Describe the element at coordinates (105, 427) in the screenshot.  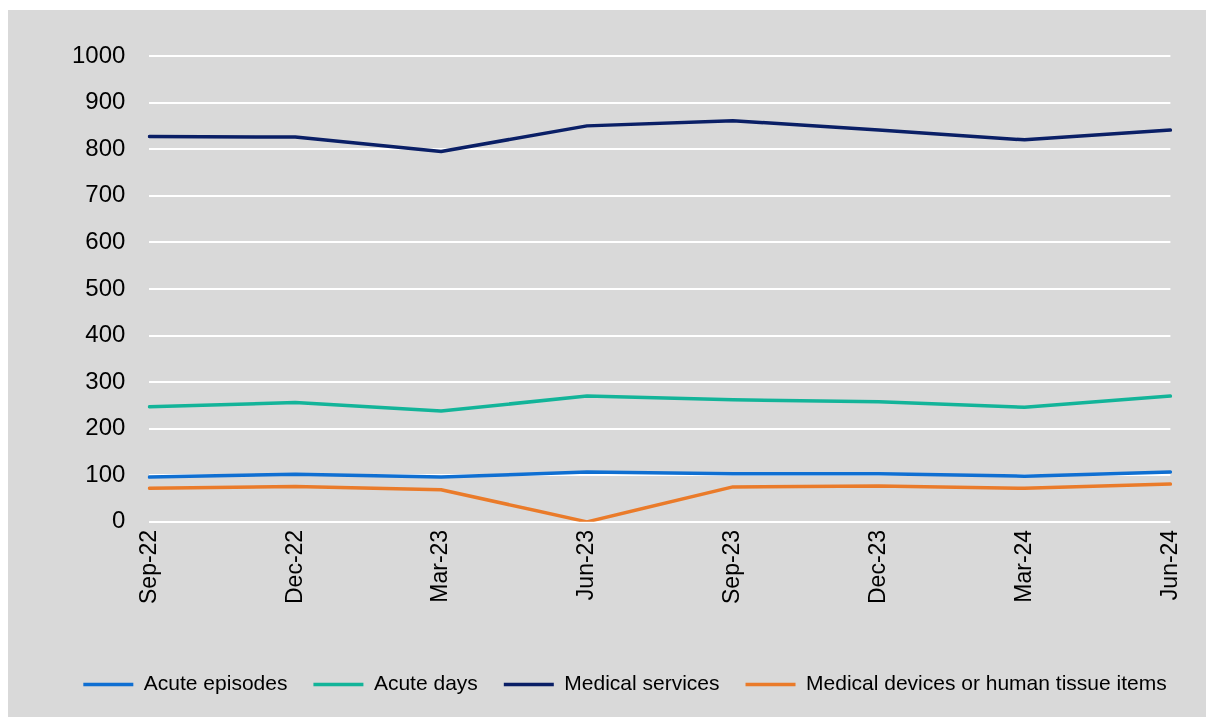
I see `y-tick-label: 200` at that location.